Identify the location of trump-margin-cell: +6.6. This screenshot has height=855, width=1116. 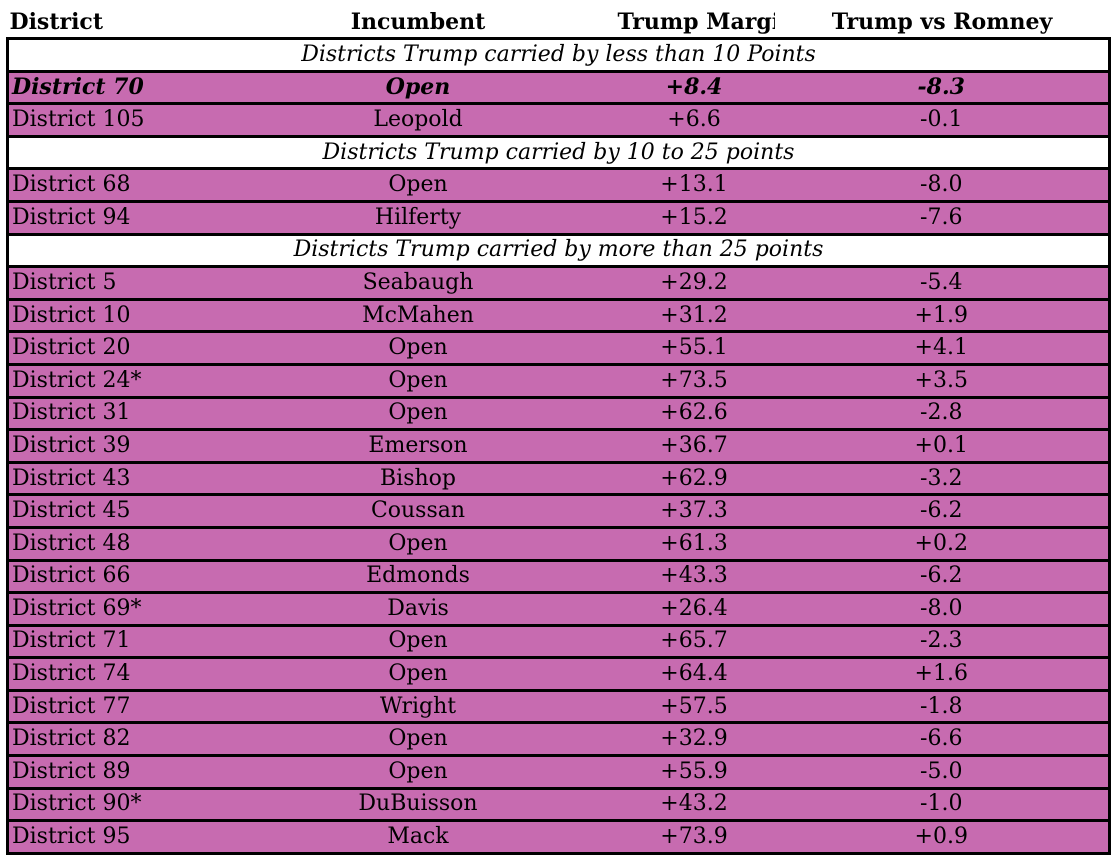
(694, 120).